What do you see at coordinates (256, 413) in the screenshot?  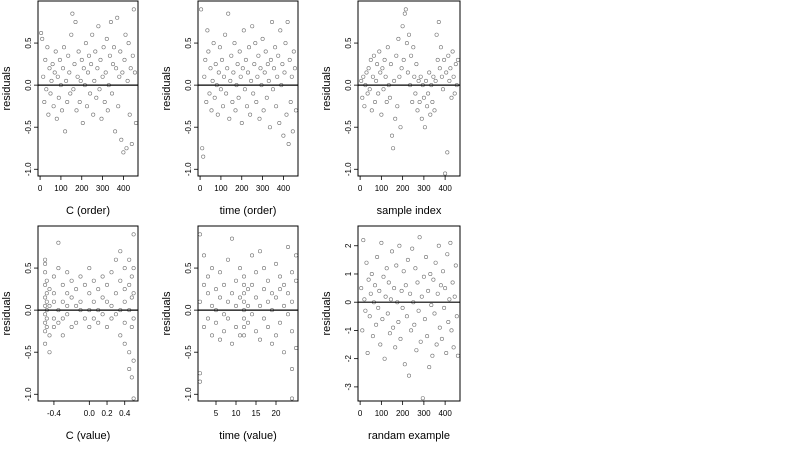 I see `x-tick-label: 15` at bounding box center [256, 413].